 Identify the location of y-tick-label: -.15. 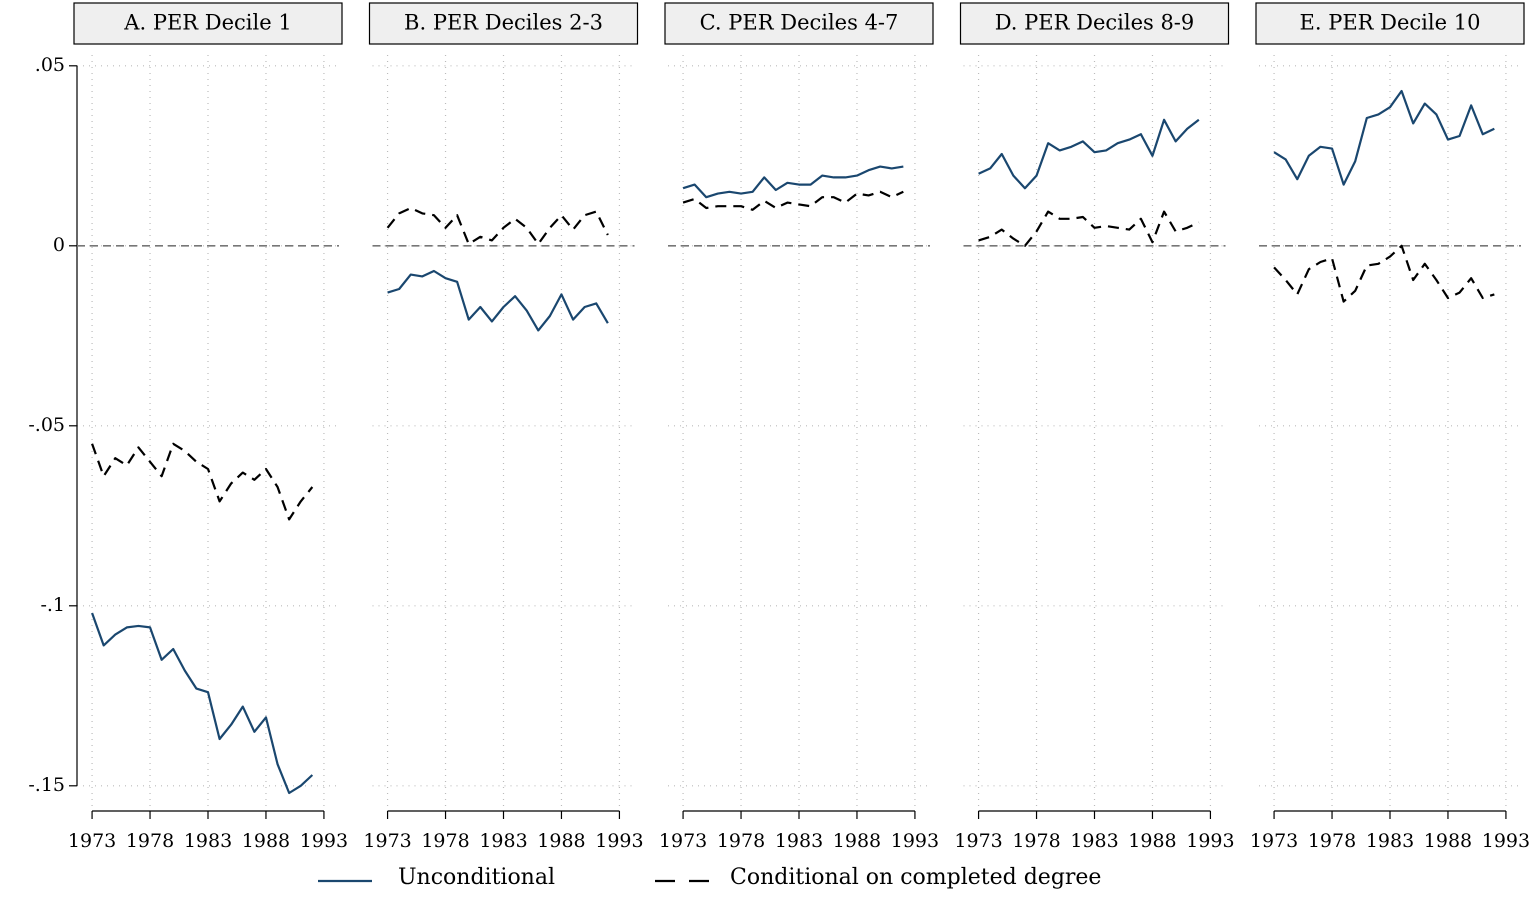
(46, 785).